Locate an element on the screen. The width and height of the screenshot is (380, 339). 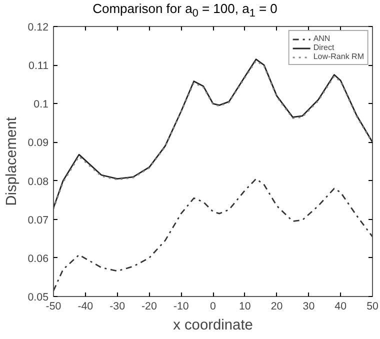
y-axis-title: Displacement is located at coordinates (12, 161).